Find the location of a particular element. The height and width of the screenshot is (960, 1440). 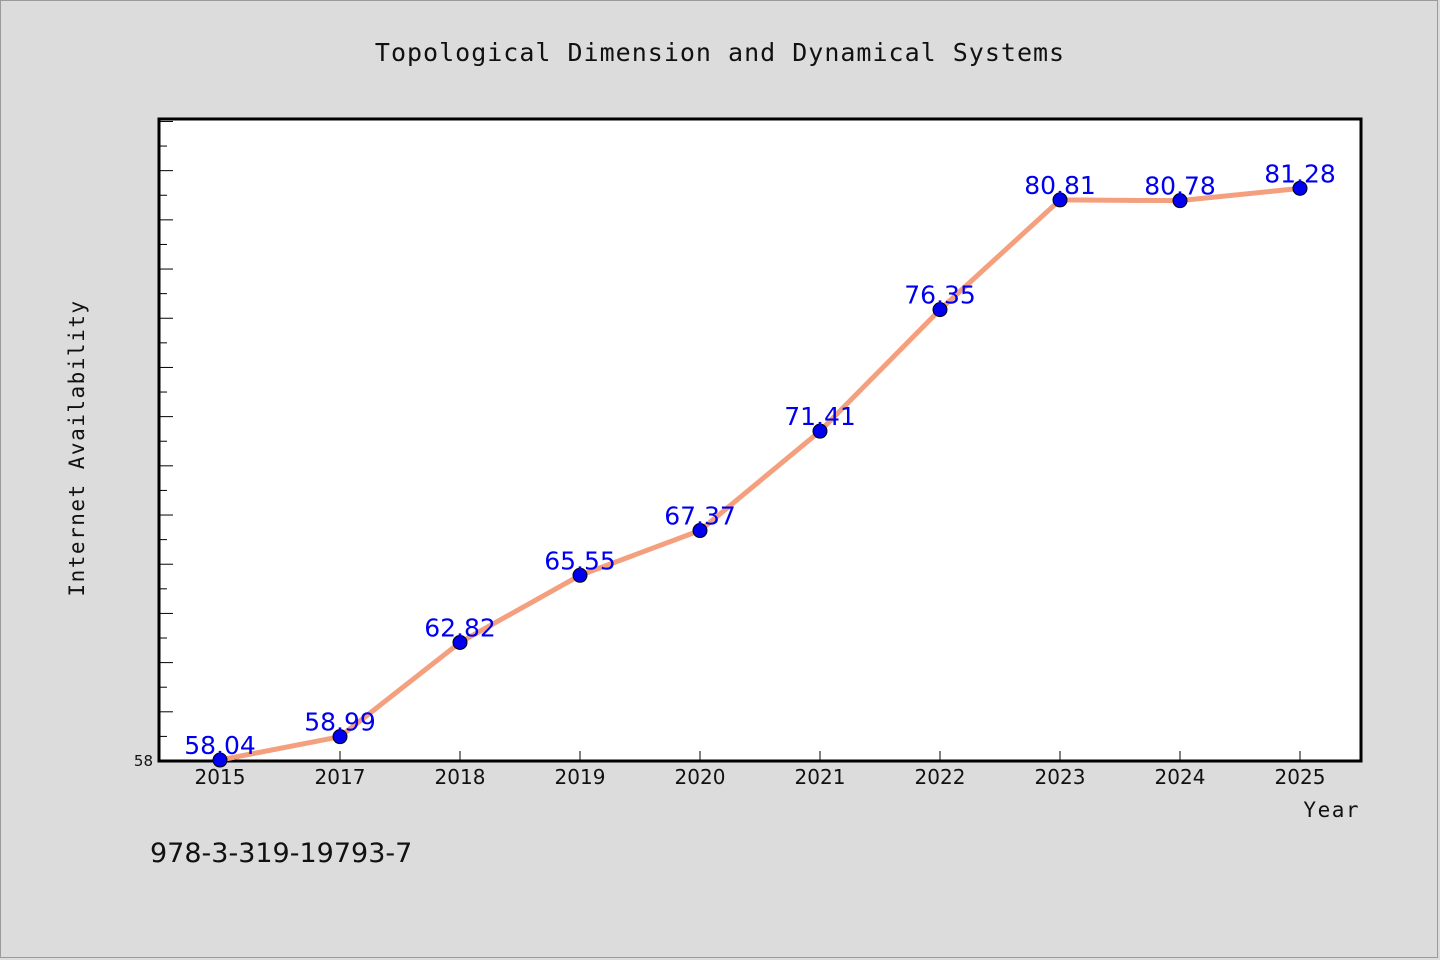

y-axis-label: Internet Availability is located at coordinates (77, 447).